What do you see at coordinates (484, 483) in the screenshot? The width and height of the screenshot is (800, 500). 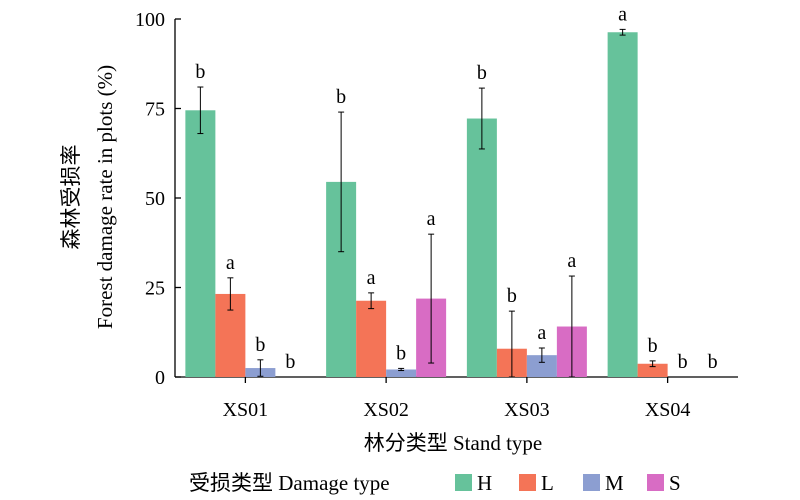 I see `legend-label-H: H` at bounding box center [484, 483].